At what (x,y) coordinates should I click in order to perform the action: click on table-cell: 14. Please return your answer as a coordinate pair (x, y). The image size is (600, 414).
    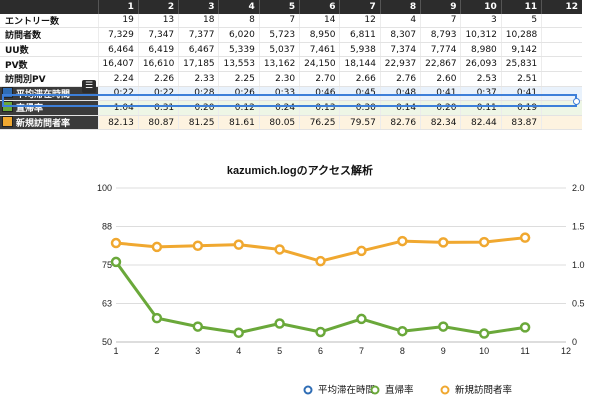
    Looking at the image, I should click on (319, 21).